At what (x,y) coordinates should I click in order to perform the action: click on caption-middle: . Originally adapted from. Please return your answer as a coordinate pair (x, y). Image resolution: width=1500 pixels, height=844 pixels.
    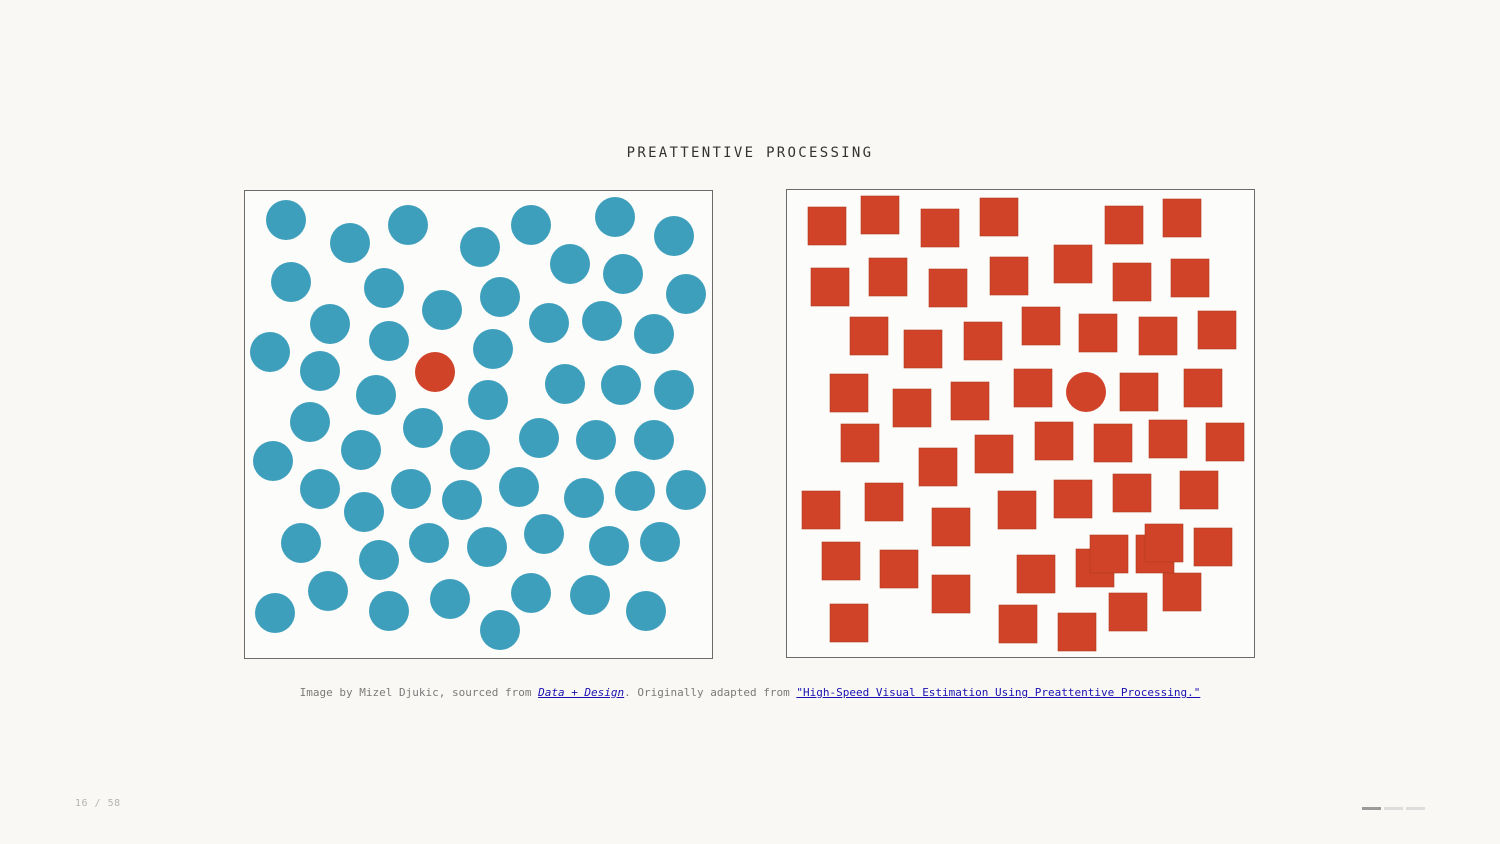
    Looking at the image, I should click on (710, 692).